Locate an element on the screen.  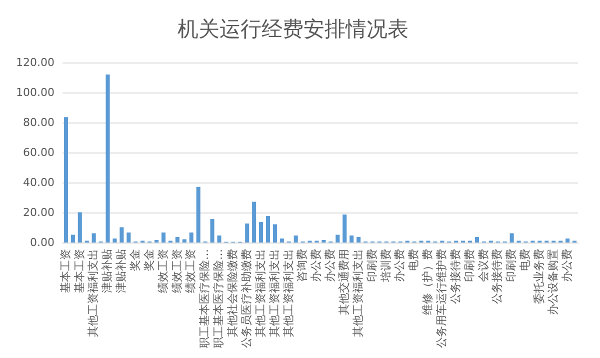
x-tick-label: 其他交通费用 is located at coordinates (343, 282).